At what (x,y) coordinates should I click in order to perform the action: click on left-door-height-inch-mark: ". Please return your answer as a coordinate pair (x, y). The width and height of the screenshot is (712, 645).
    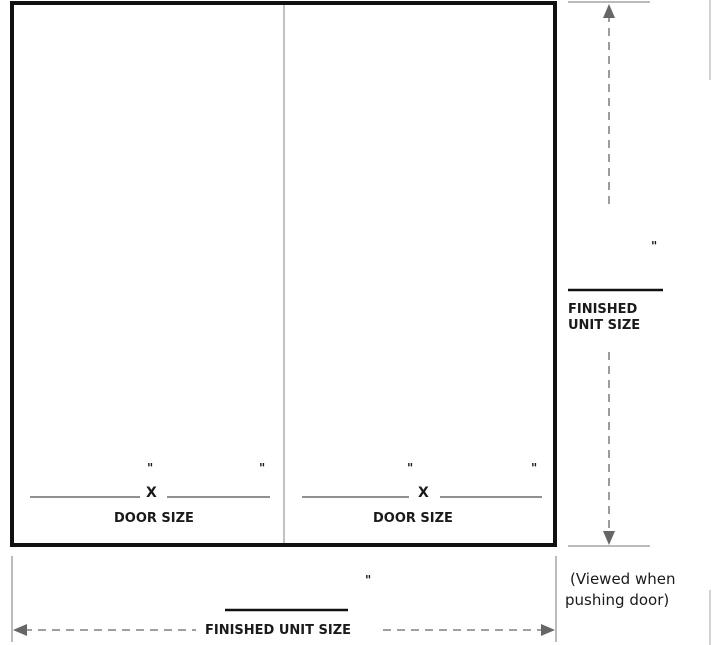
    Looking at the image, I should click on (262, 468).